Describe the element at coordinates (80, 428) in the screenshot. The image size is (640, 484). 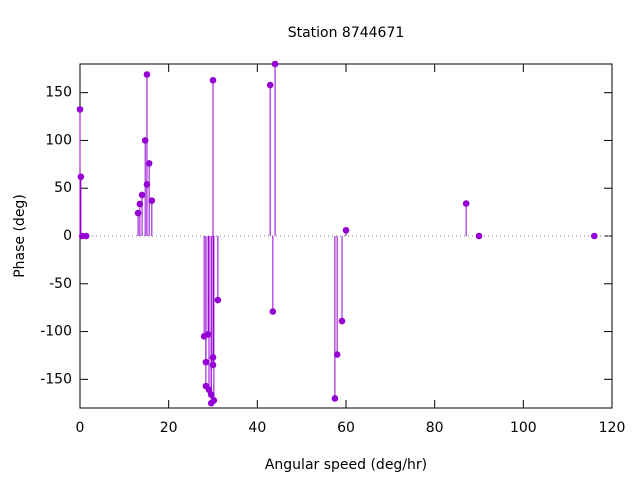
I see `x-tick-label: 0` at that location.